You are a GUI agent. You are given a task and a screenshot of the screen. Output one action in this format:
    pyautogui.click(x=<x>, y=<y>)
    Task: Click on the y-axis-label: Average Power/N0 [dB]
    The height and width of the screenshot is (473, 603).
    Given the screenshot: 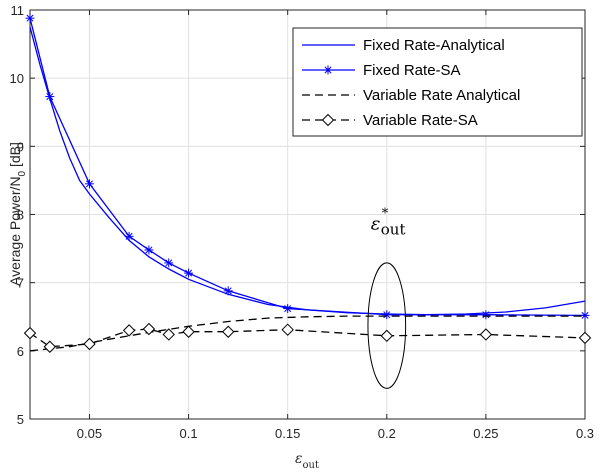 What is the action you would take?
    pyautogui.click(x=17, y=214)
    